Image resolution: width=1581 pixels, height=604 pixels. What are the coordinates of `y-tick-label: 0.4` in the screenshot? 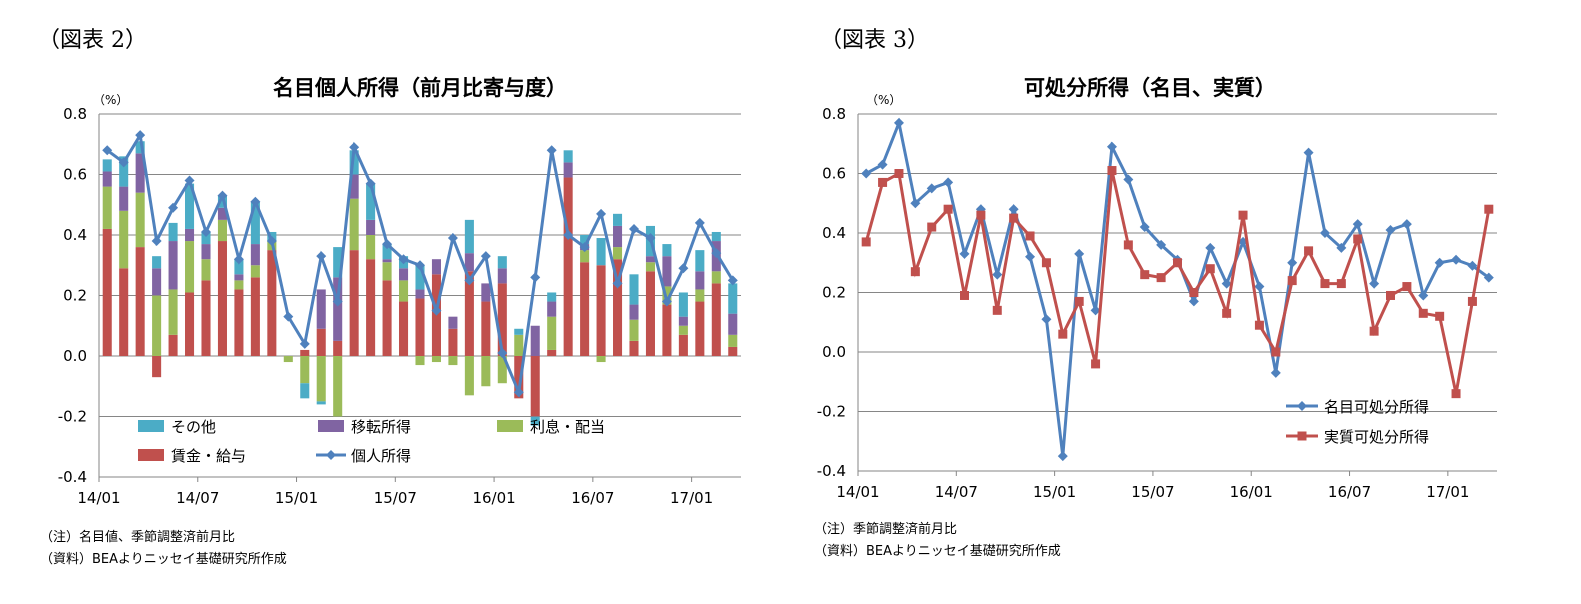 It's located at (834, 233).